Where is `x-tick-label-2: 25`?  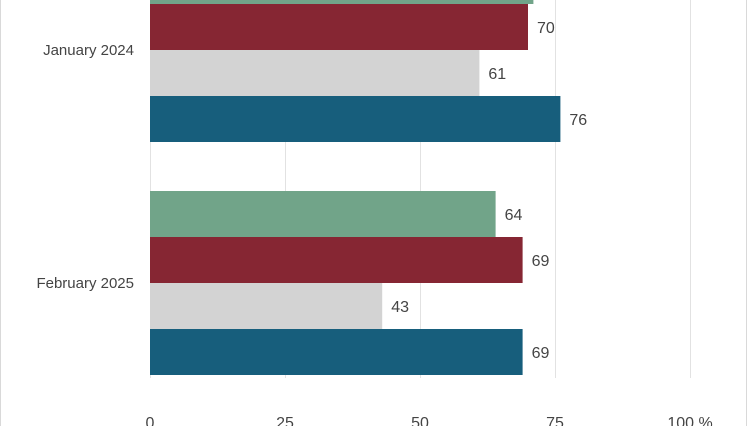
x-tick-label-2: 25 is located at coordinates (285, 420).